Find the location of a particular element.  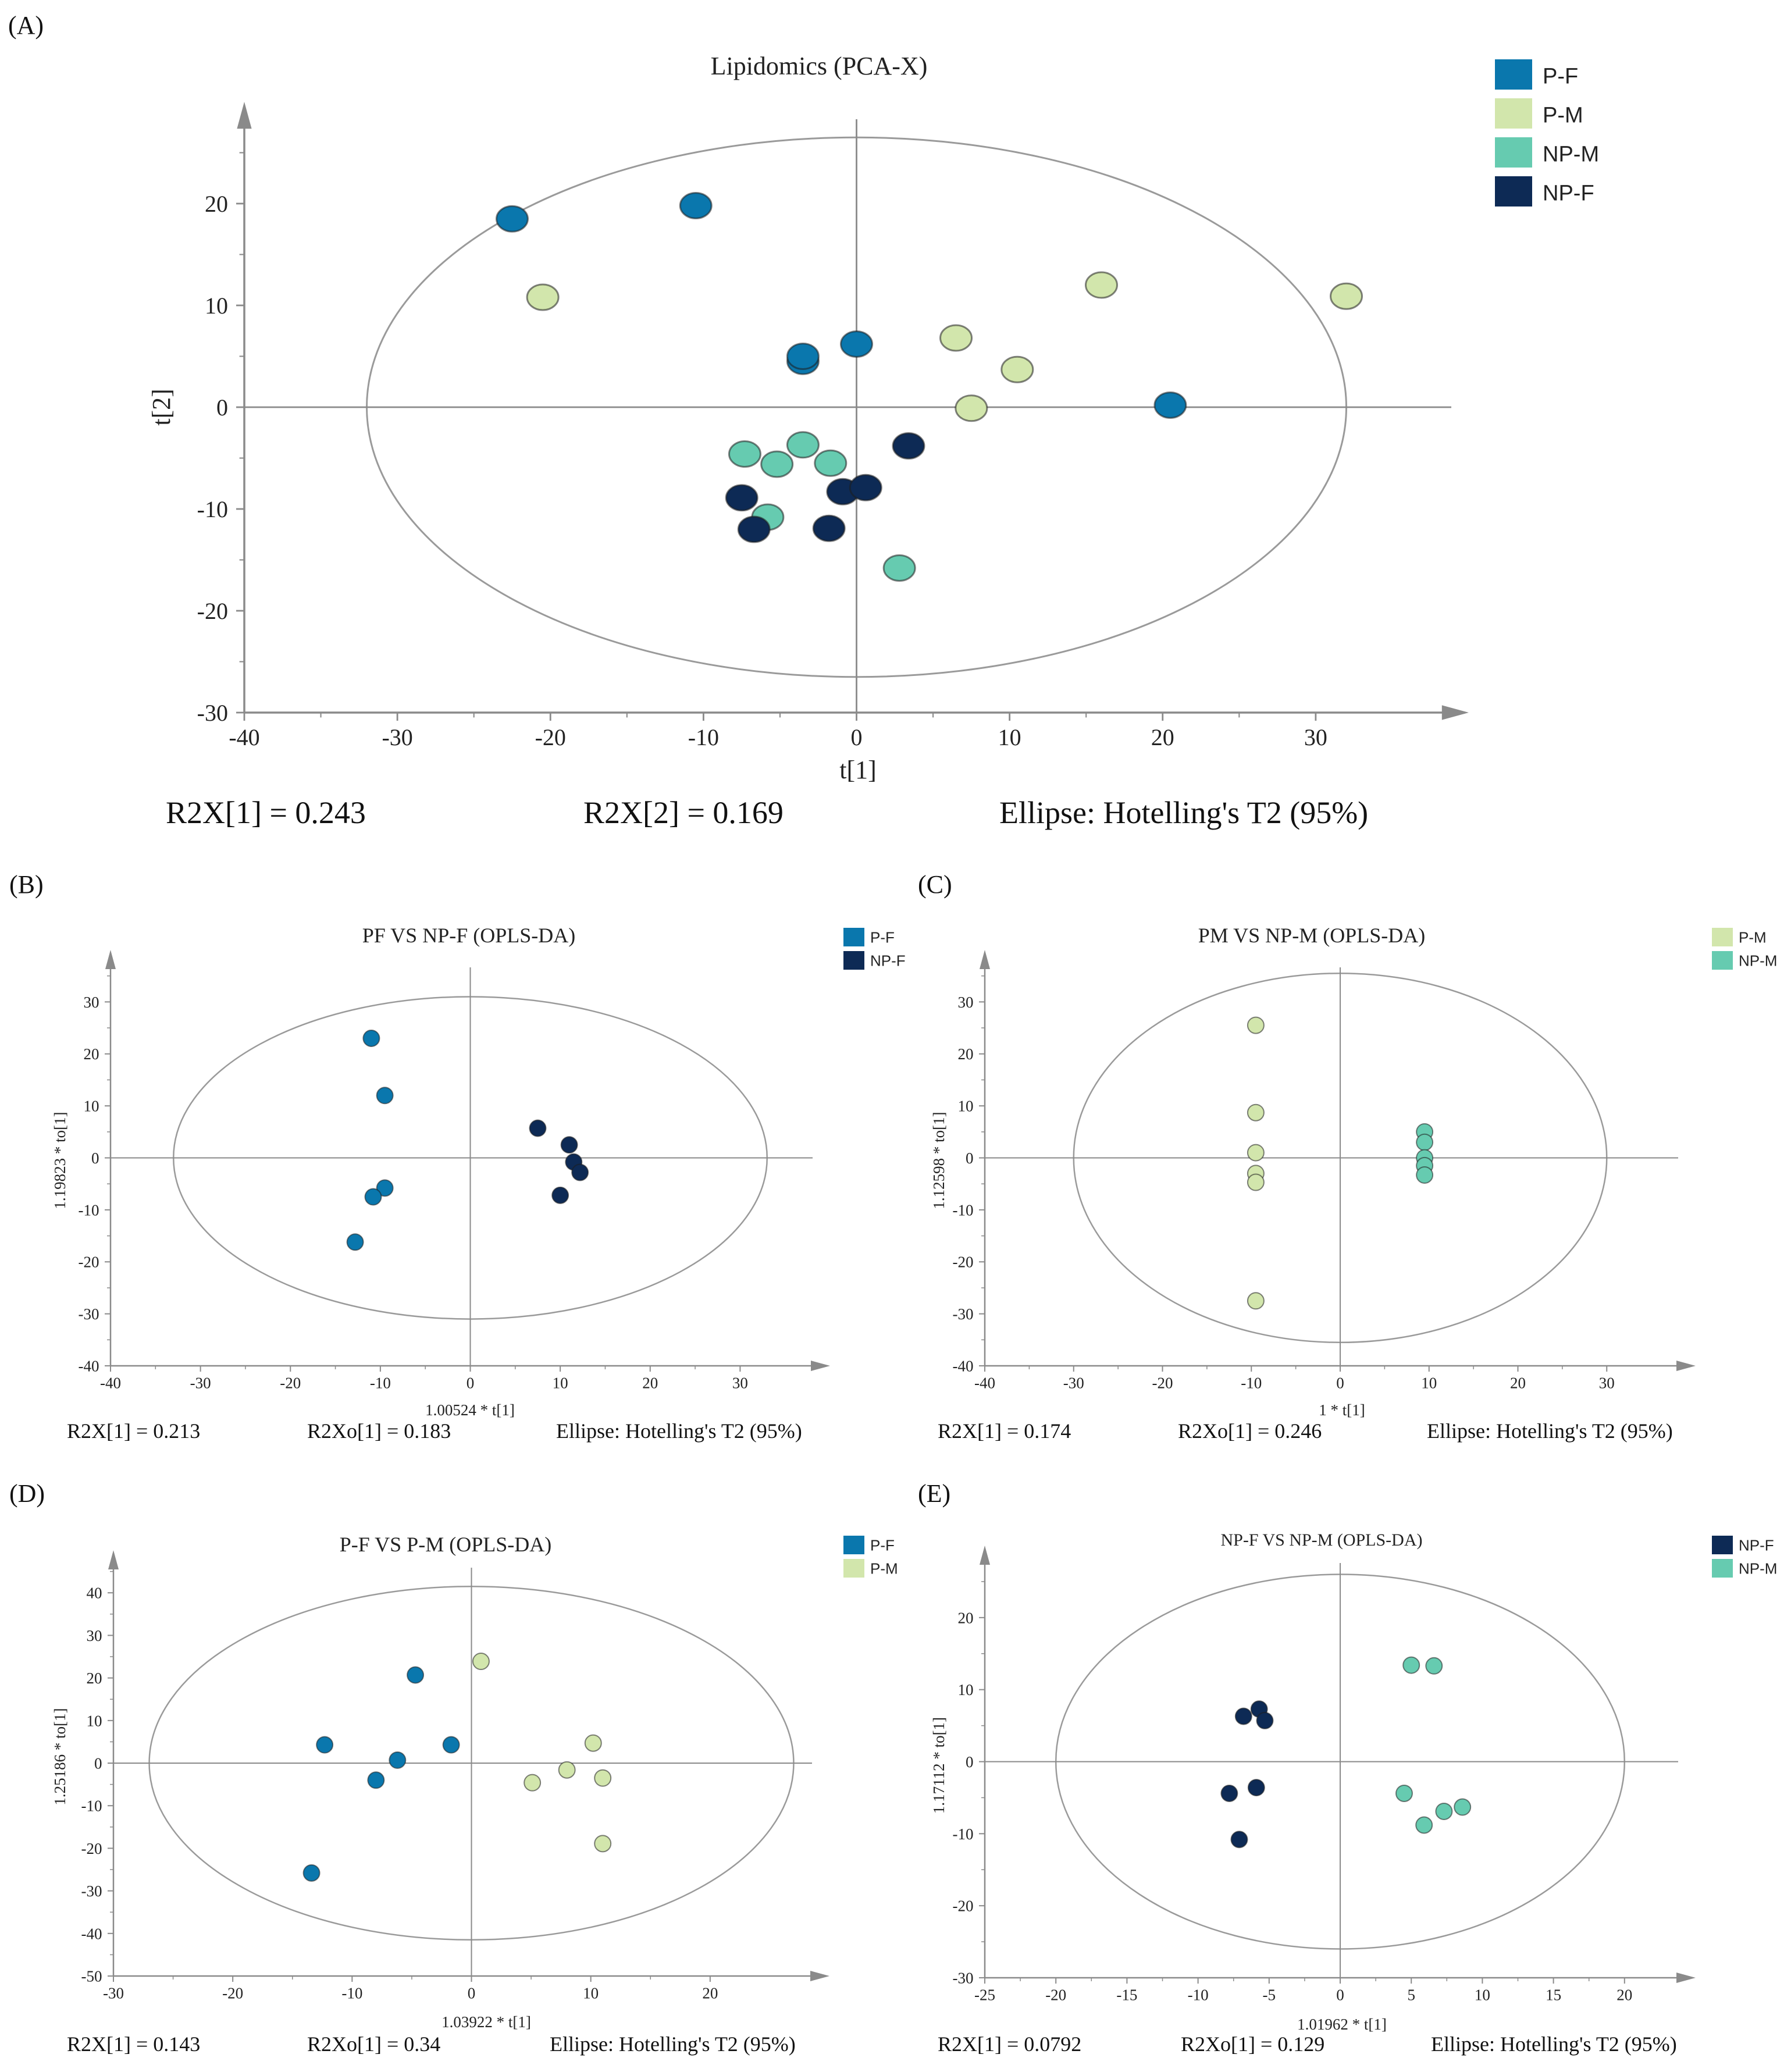

y-tick-label: 40 is located at coordinates (94, 1593).